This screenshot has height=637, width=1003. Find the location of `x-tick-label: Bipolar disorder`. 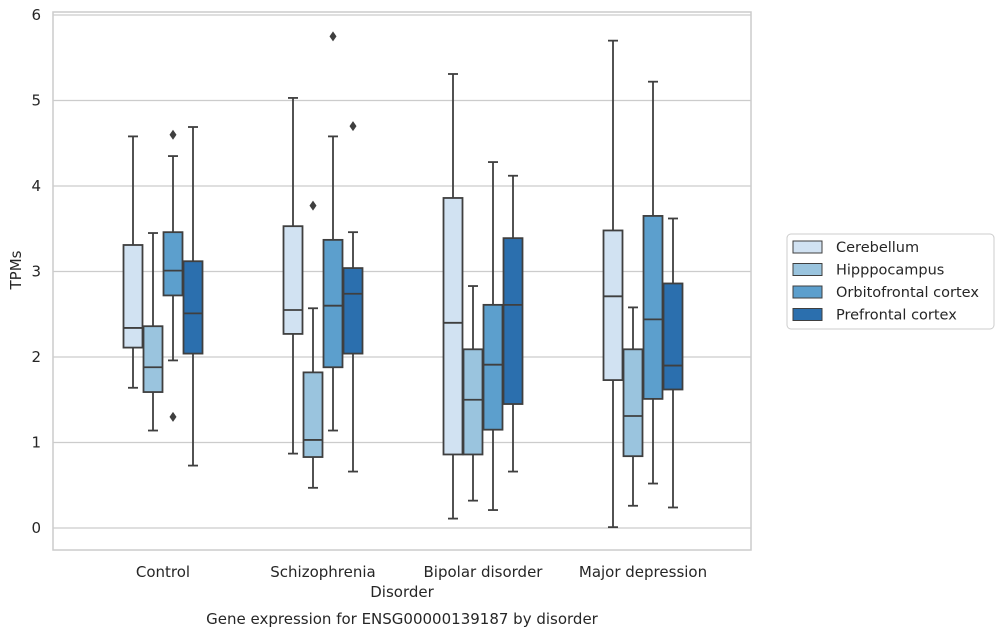

x-tick-label: Bipolar disorder is located at coordinates (484, 572).